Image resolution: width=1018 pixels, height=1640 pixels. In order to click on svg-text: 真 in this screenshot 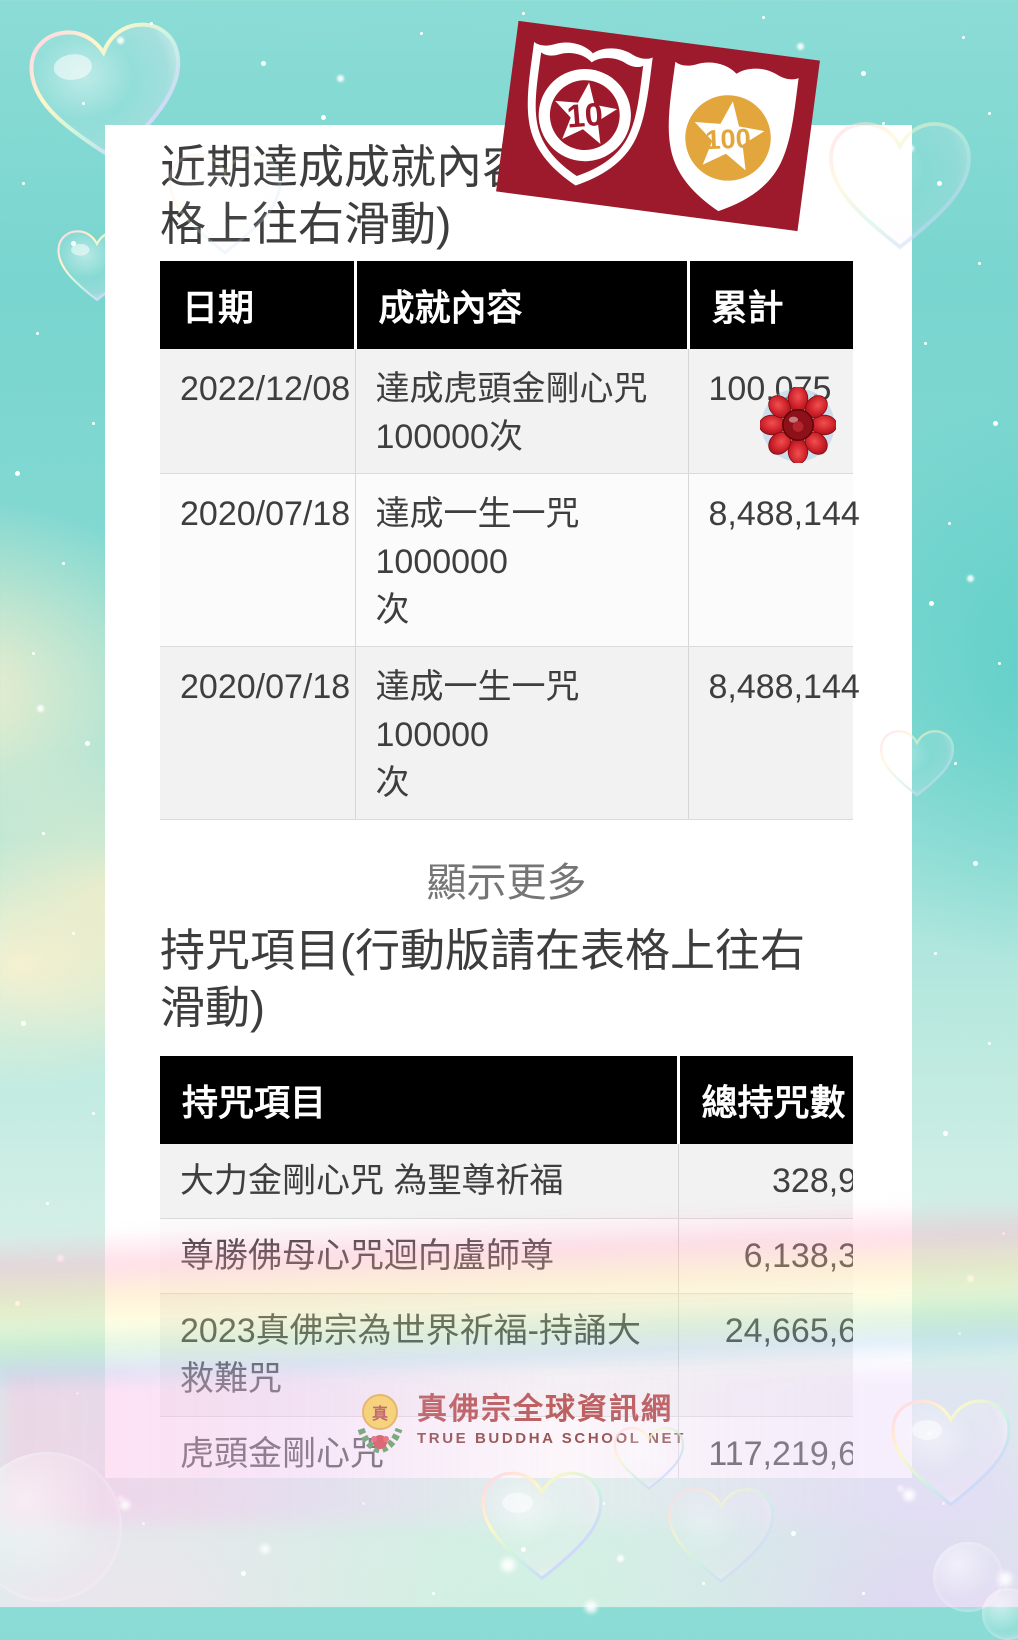, I will do `click(380, 1413)`.